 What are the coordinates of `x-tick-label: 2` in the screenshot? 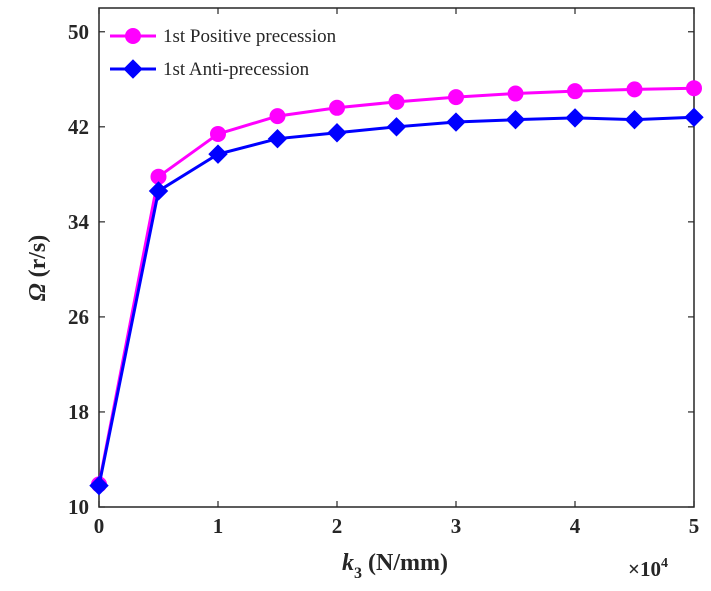 It's located at (337, 526).